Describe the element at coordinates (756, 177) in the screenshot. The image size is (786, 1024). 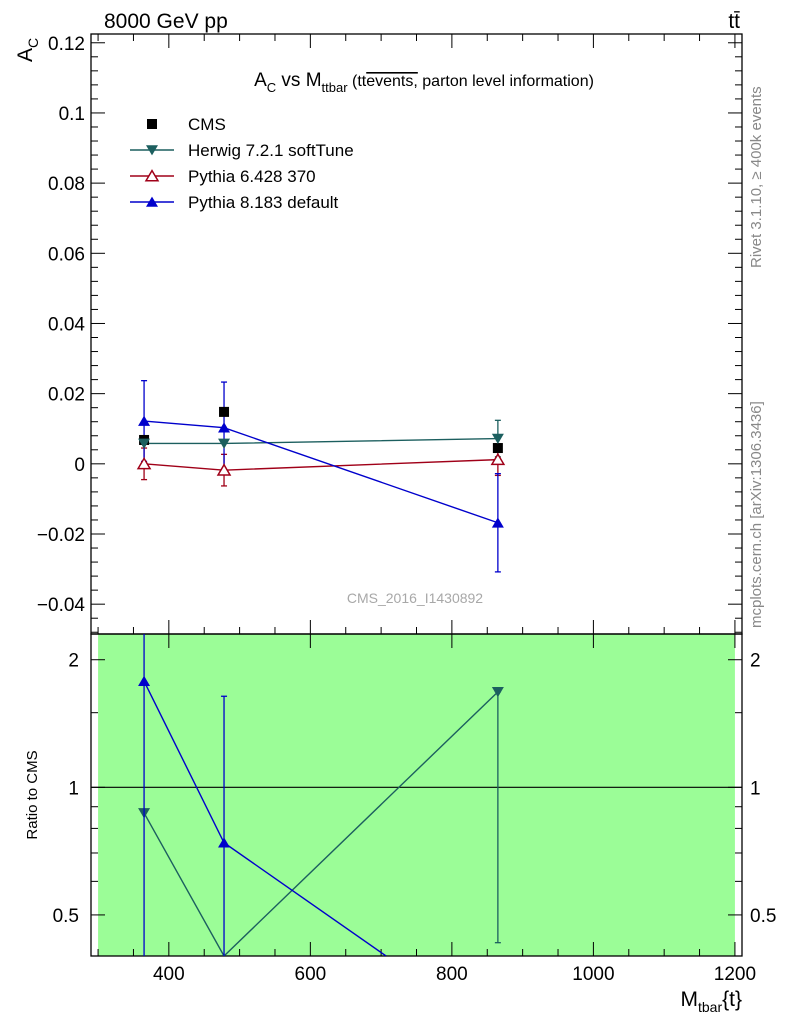
I see `rivet-label: Rivet 3.1.10, ≥ 400k events` at that location.